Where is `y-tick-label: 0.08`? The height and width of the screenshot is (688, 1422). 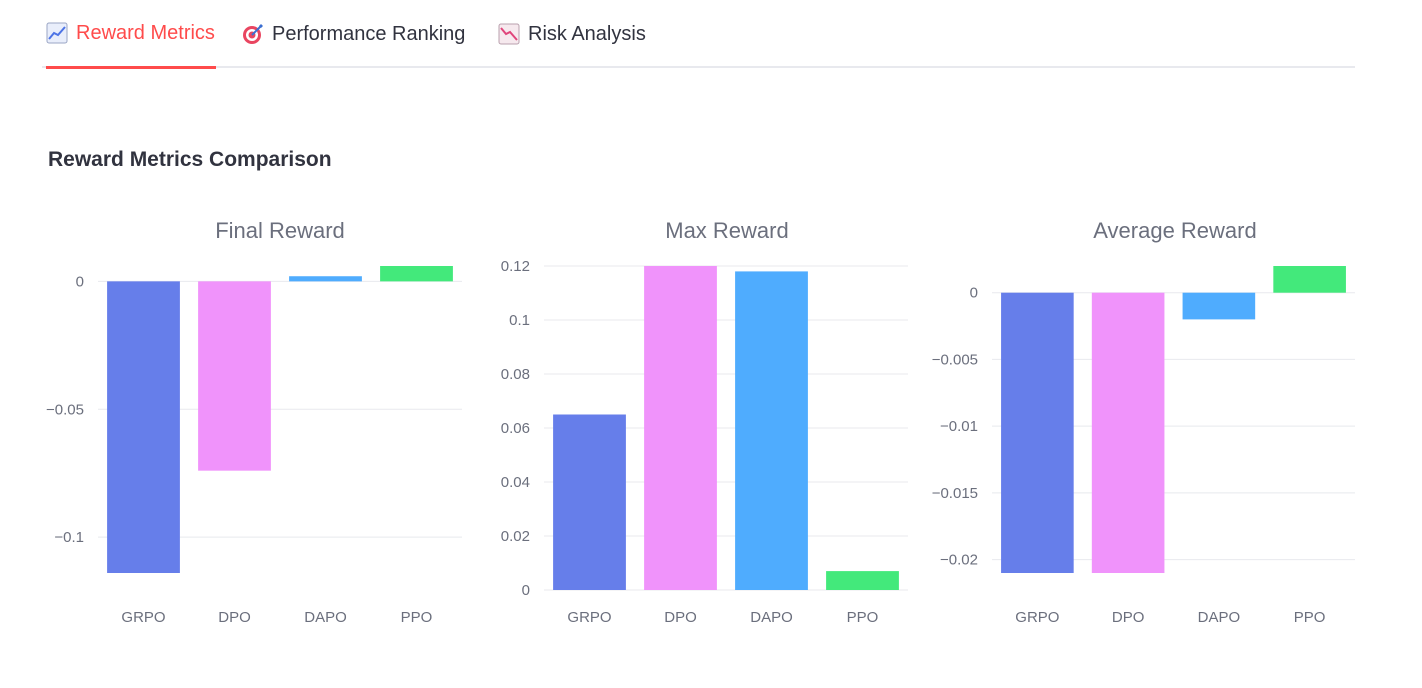
y-tick-label: 0.08 is located at coordinates (515, 374).